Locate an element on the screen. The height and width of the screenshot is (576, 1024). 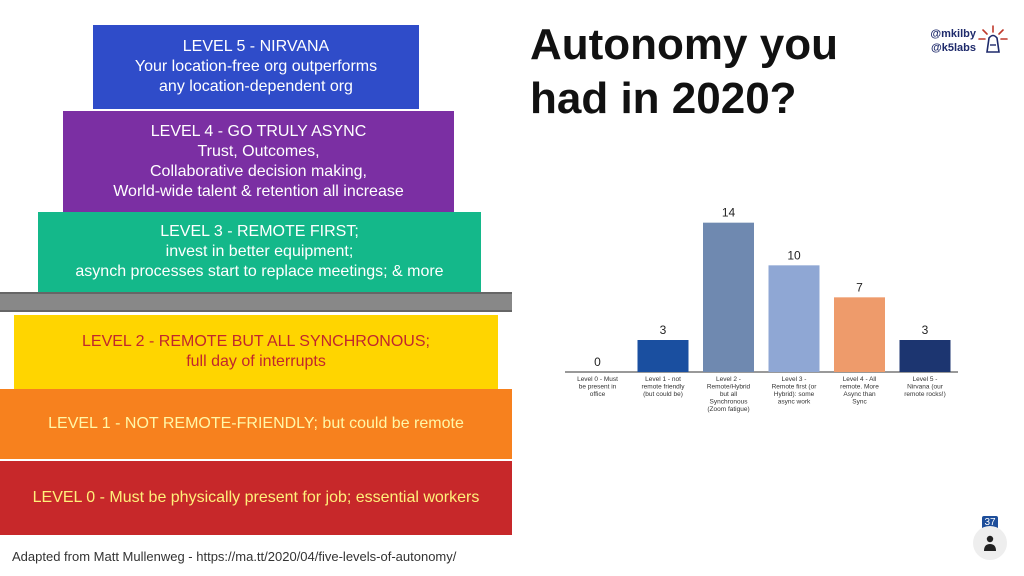
level-2-line-1: LEVEL 2 - REMOTE BUT ALL SYNCHRONOUS; is located at coordinates (256, 341).